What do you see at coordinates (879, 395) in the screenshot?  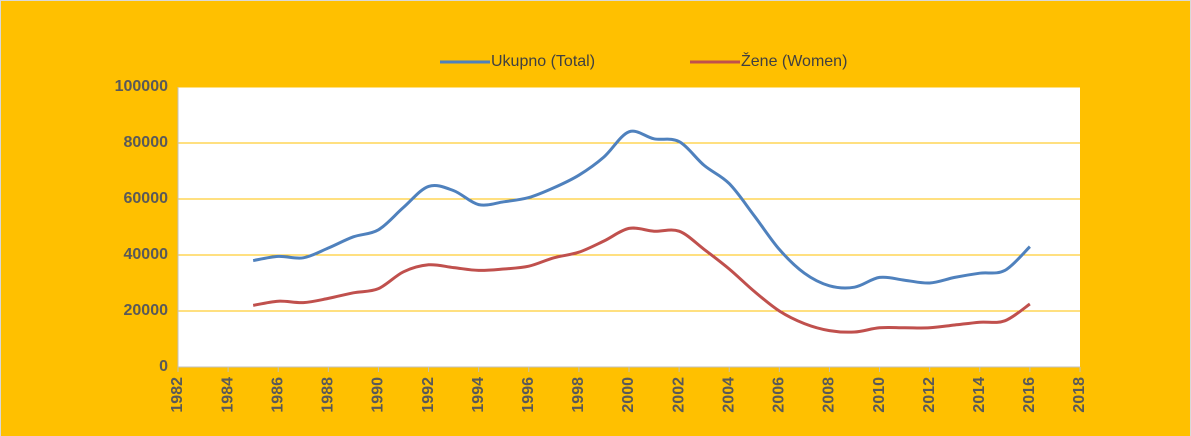 I see `x-tick-label: 2010` at bounding box center [879, 395].